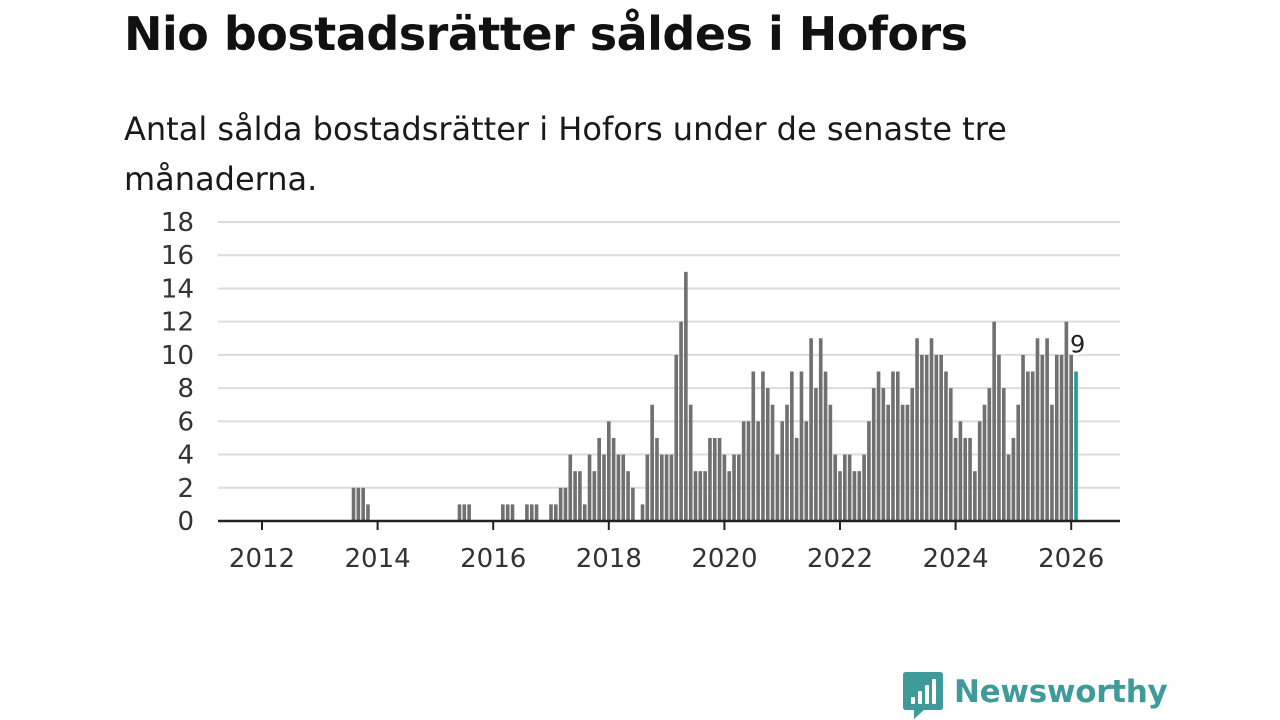 This screenshot has height=720, width=1280. What do you see at coordinates (185, 389) in the screenshot?
I see `y-tick-label: 8` at bounding box center [185, 389].